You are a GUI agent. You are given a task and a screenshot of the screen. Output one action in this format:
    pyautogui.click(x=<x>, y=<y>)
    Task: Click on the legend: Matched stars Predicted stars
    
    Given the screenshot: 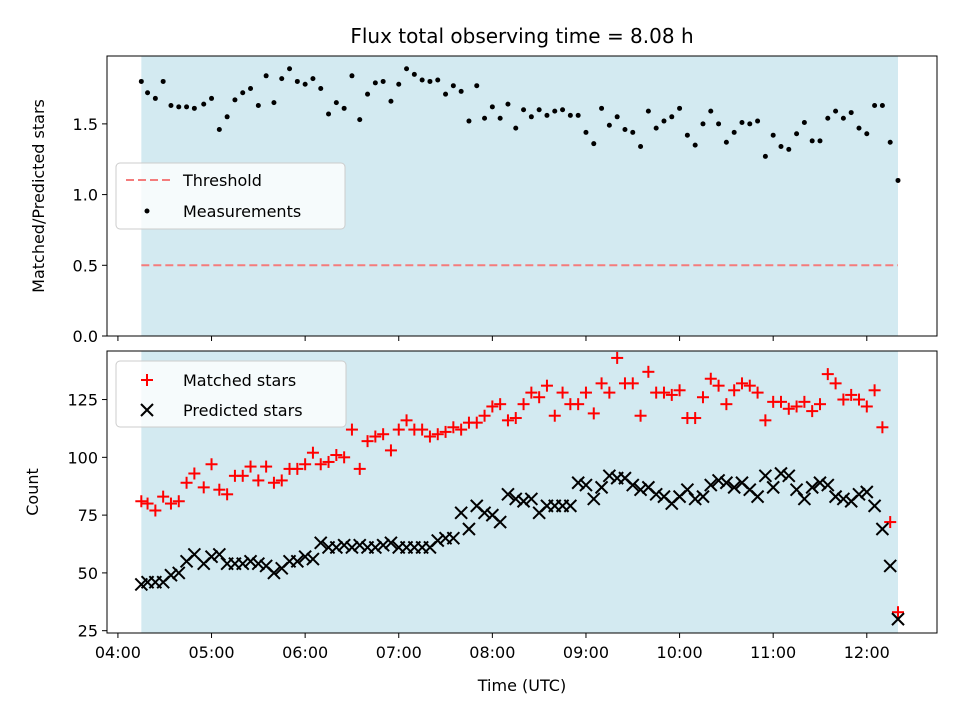 What is the action you would take?
    pyautogui.click(x=231, y=394)
    